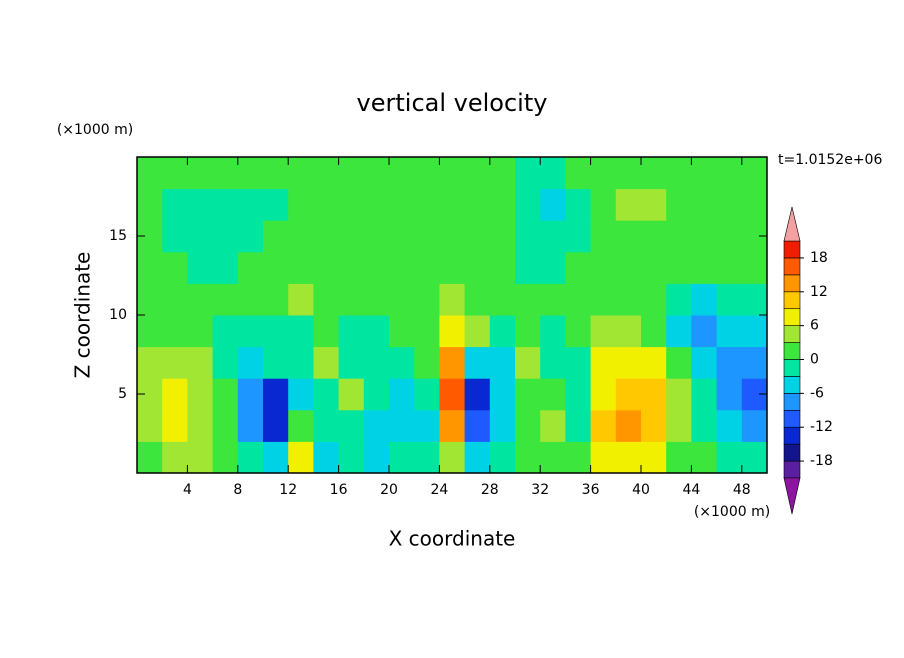 The height and width of the screenshot is (658, 904). What do you see at coordinates (814, 326) in the screenshot?
I see `colorbar-tick-label: 6` at bounding box center [814, 326].